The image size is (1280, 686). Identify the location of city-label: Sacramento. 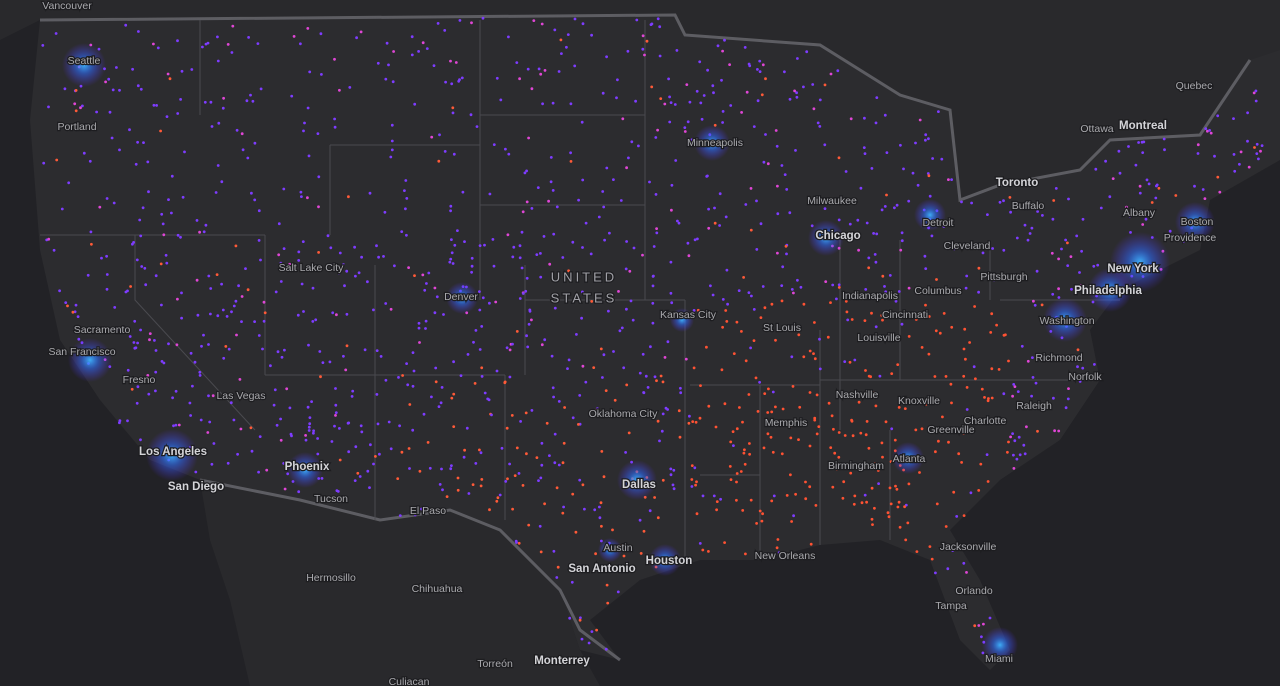
(102, 330).